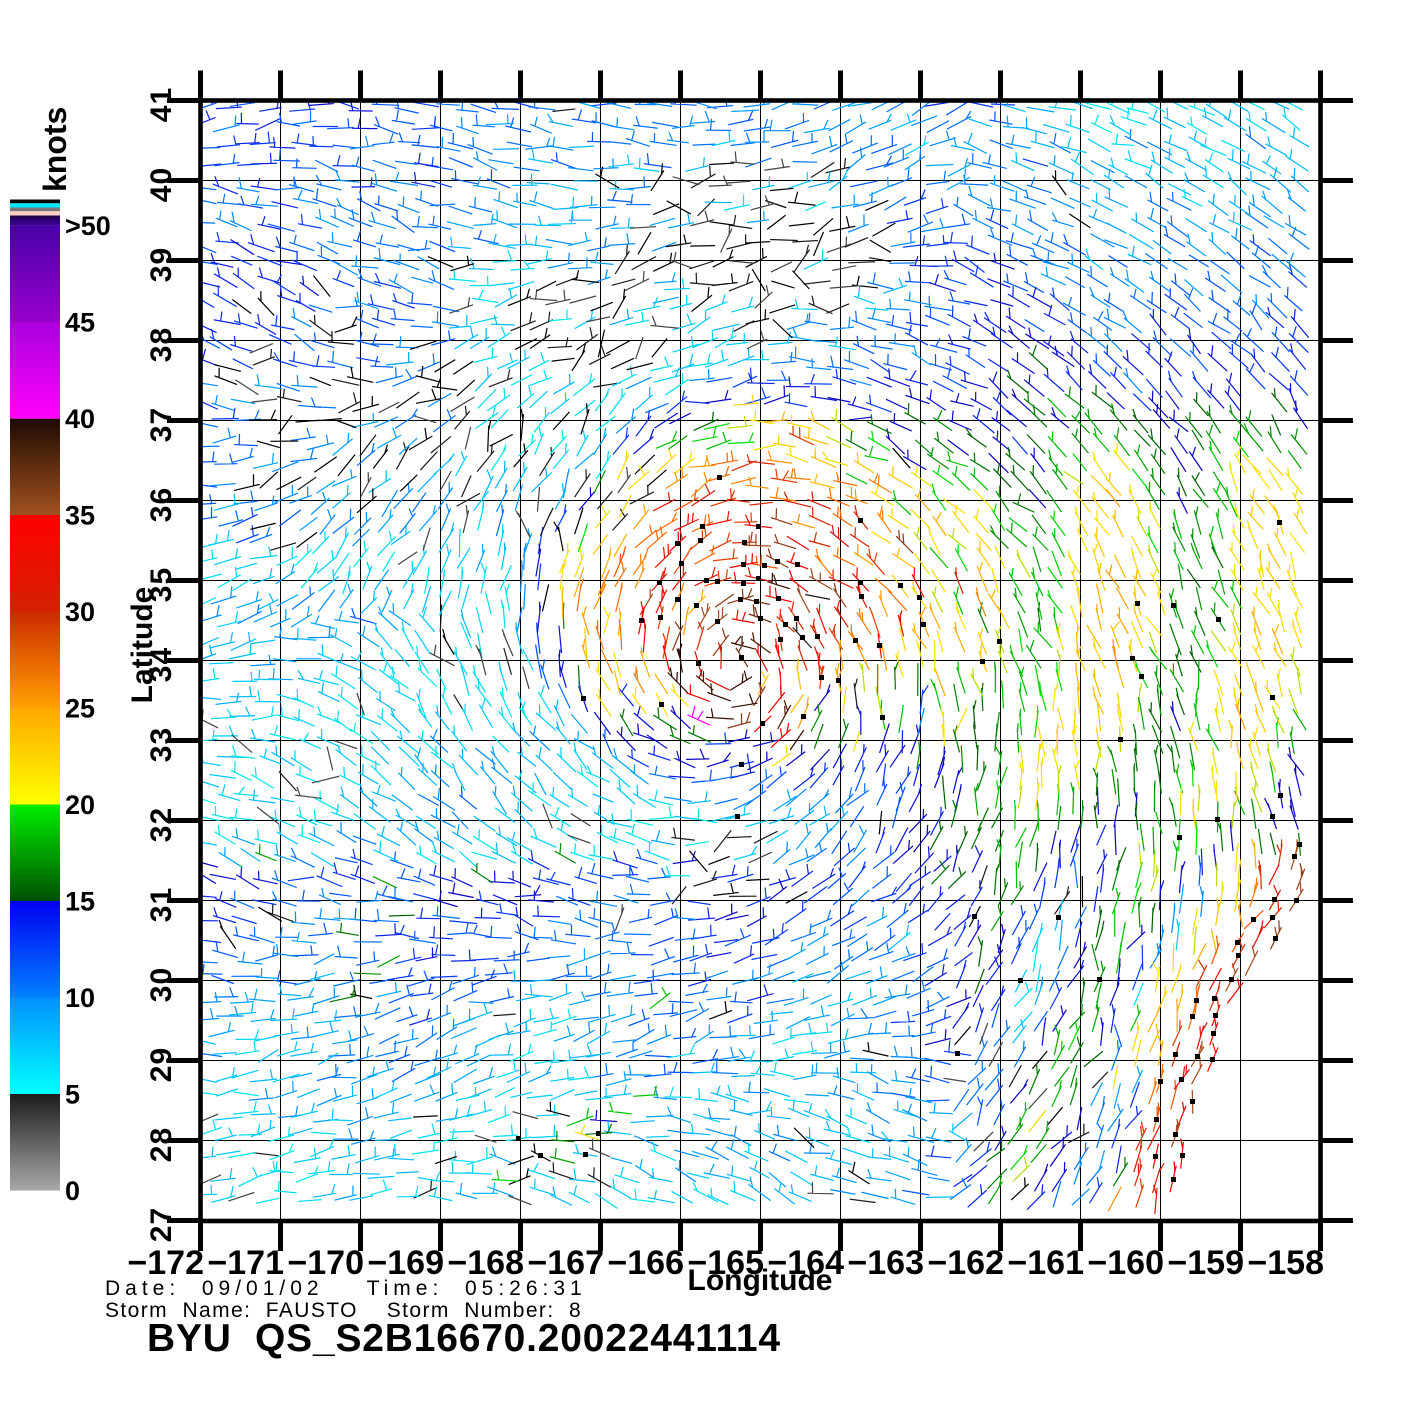  I want to click on svg-text: Longitude, so click(760, 1280).